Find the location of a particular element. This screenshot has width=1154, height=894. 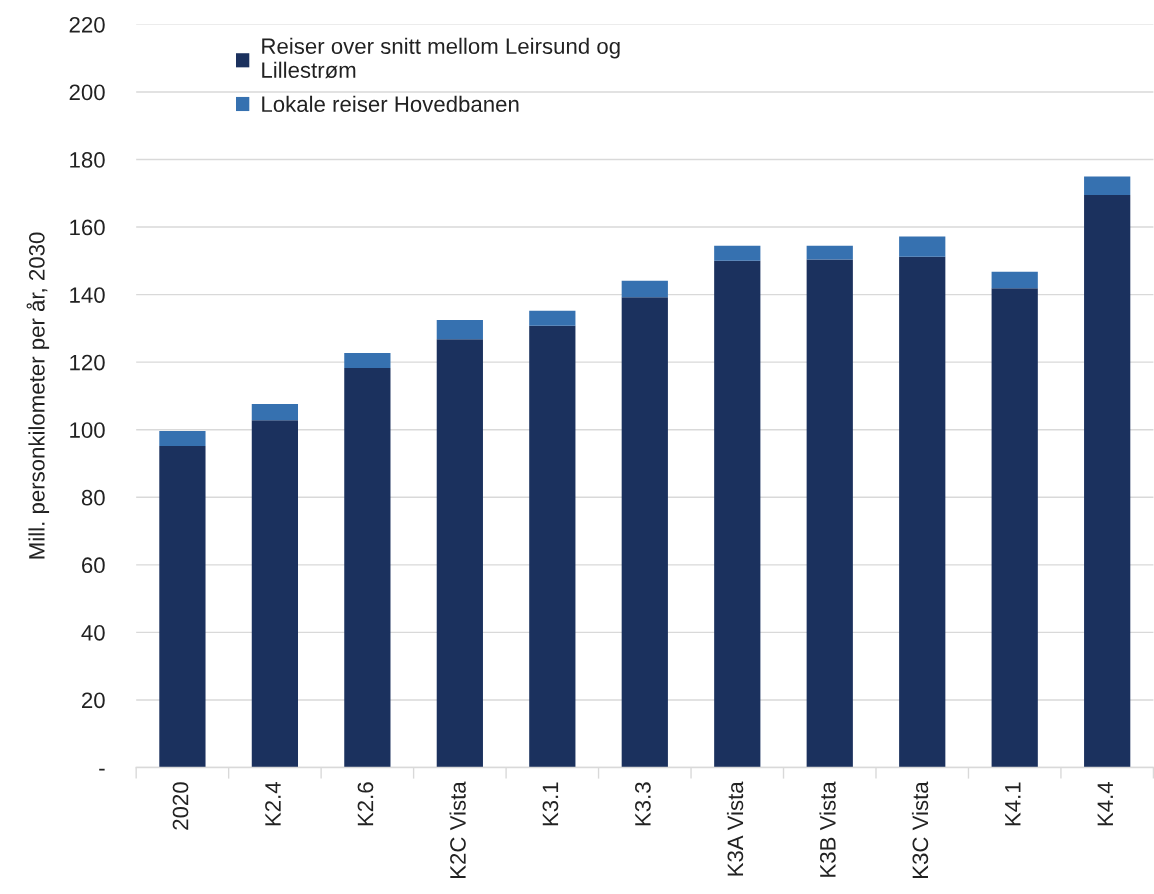

x-tick-label: K2.4 is located at coordinates (273, 804).